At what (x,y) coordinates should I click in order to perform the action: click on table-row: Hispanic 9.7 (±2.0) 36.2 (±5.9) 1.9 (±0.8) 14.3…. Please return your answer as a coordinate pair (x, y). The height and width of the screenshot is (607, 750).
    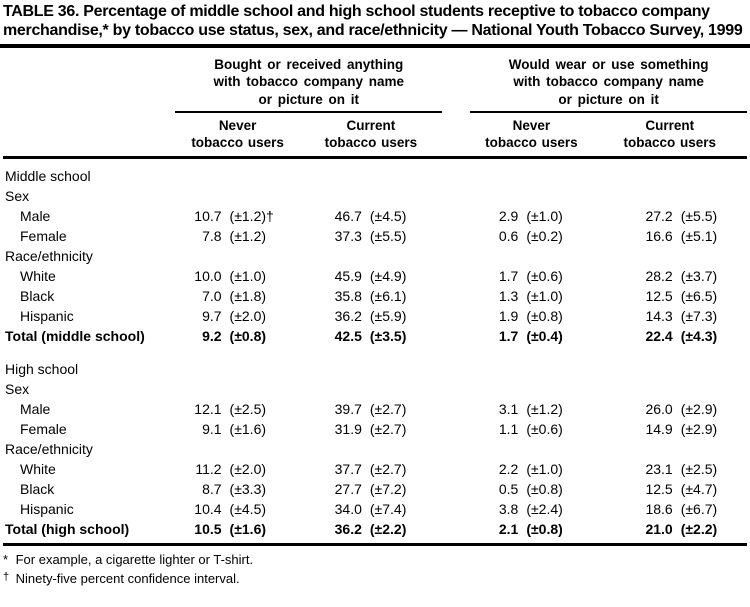
    Looking at the image, I should click on (375, 316).